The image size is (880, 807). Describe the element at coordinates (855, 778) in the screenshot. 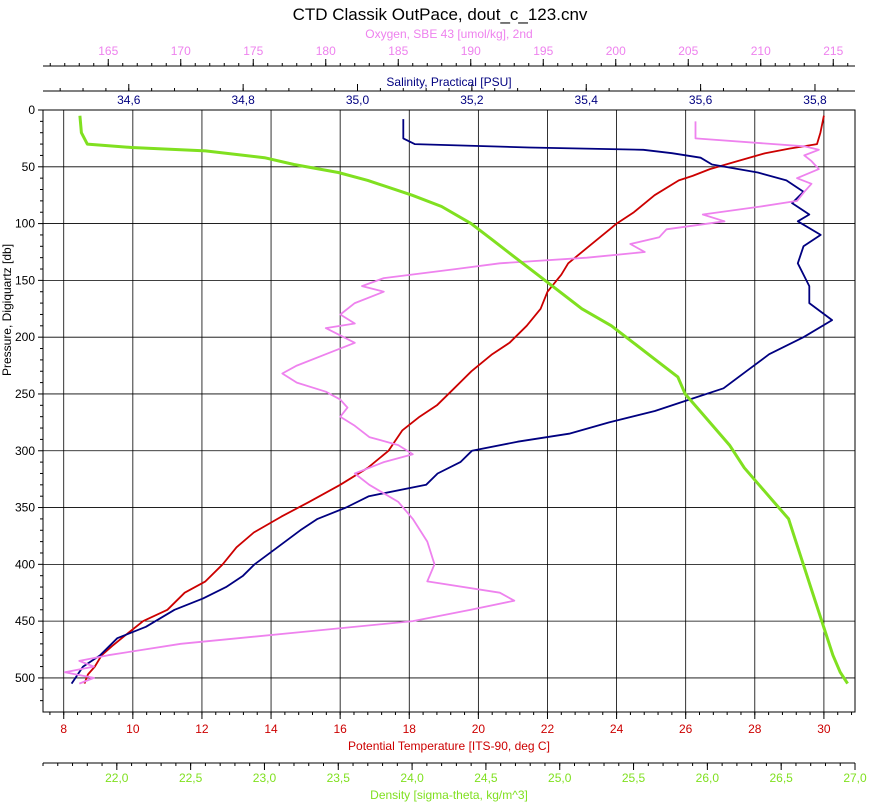

I see `density-tick-label: 27,0` at that location.